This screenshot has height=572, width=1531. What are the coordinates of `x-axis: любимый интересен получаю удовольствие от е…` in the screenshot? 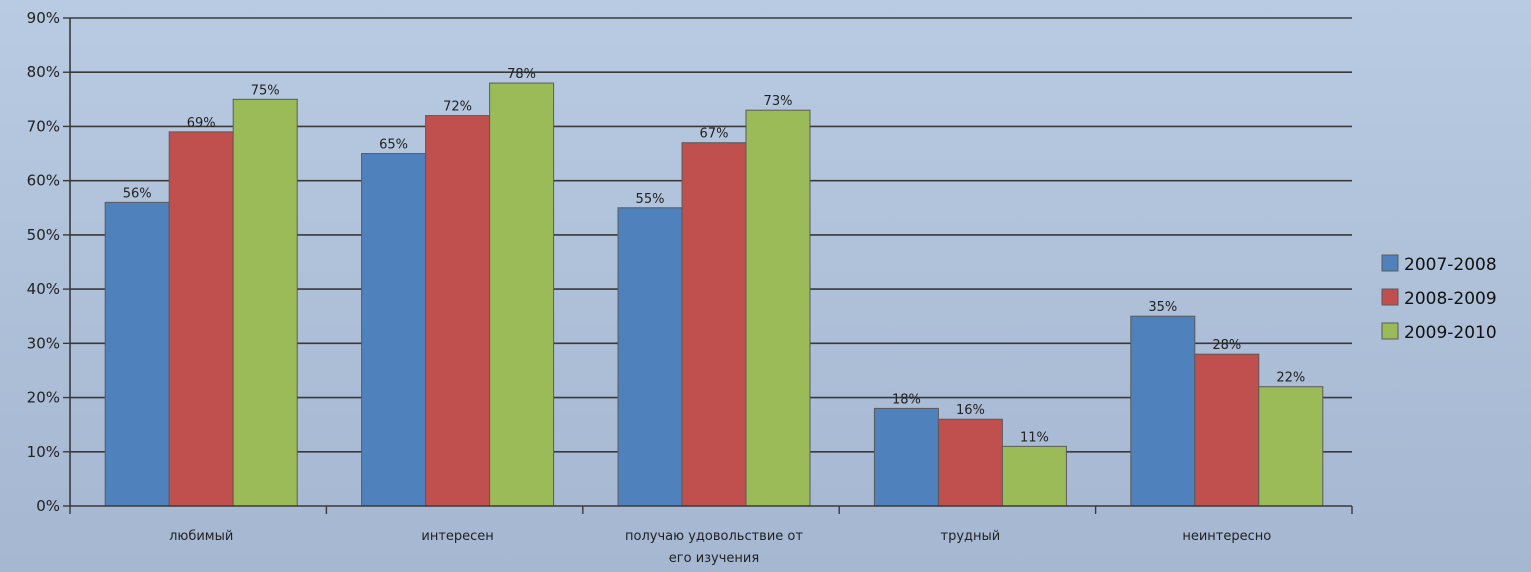 It's located at (711, 536).